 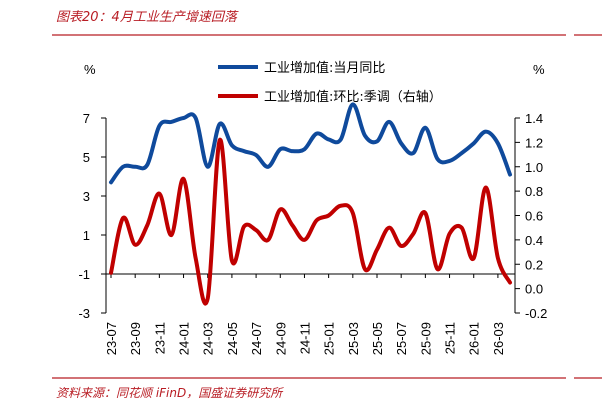 What do you see at coordinates (169, 393) in the screenshot?
I see `source-note: 资料来源：同花顺 iFinD，国盛证券研究所` at bounding box center [169, 393].